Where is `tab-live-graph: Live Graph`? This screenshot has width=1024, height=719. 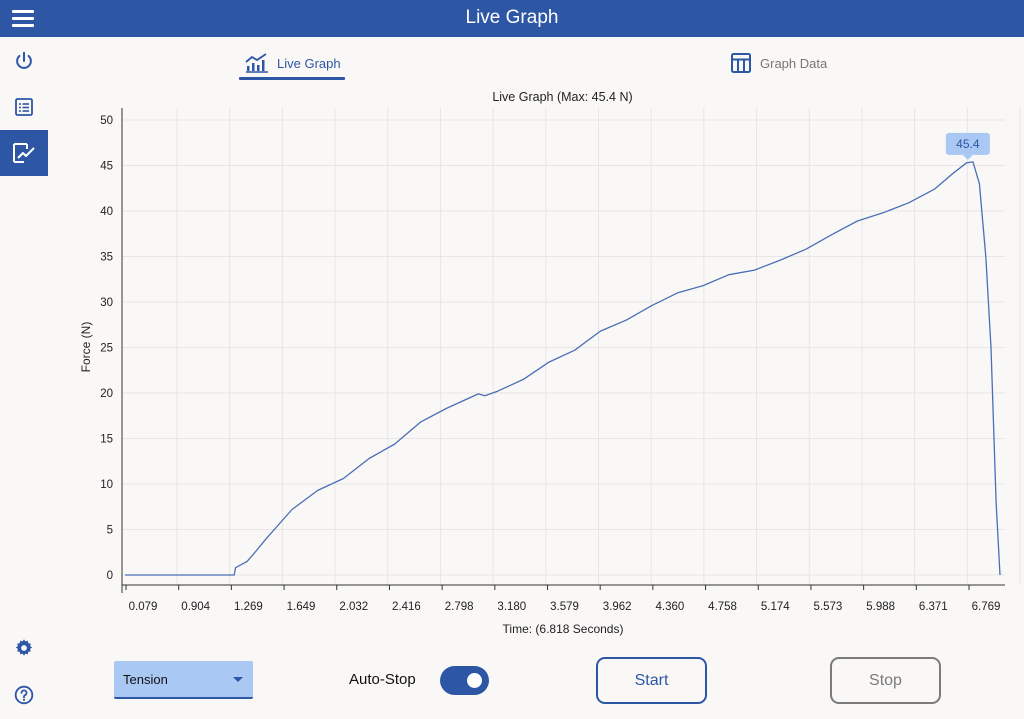 tab-live-graph: Live Graph is located at coordinates (293, 63).